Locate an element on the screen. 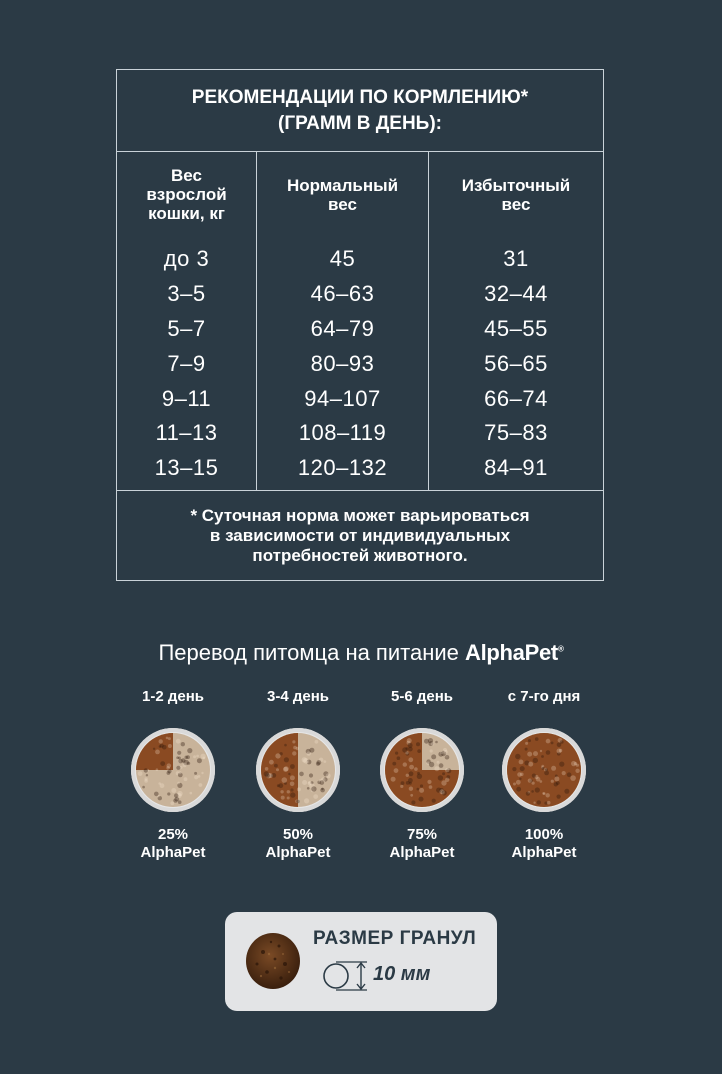  column-header-normal: Нормальный вес is located at coordinates (342, 197).